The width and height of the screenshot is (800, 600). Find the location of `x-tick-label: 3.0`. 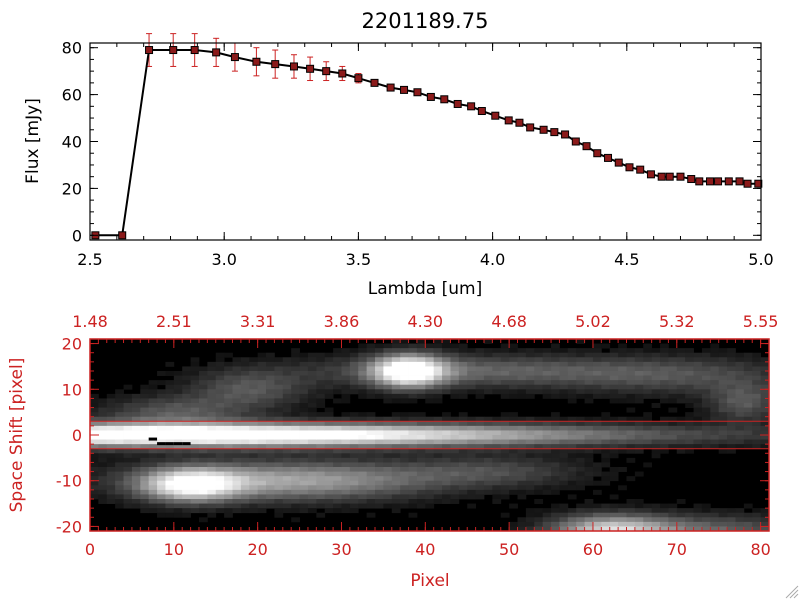

x-tick-label: 3.0 is located at coordinates (223, 259).